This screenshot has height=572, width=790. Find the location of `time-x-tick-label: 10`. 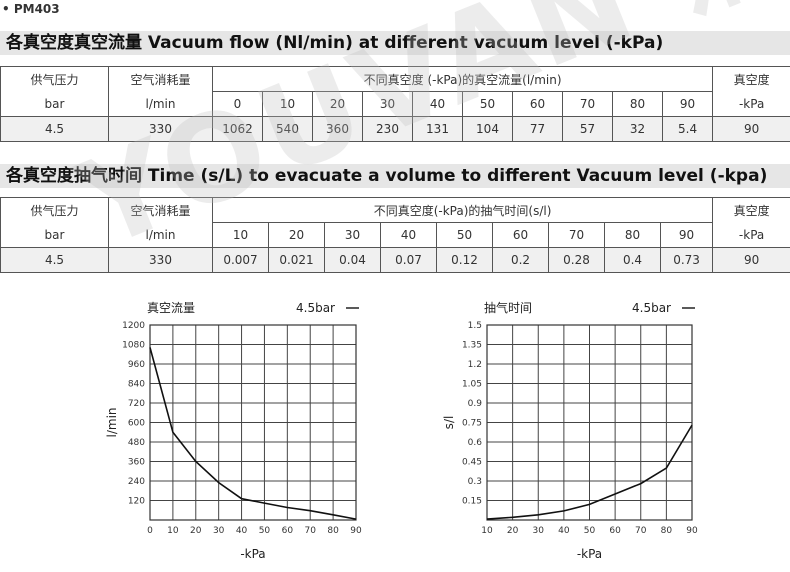

time-x-tick-label: 10 is located at coordinates (487, 531).